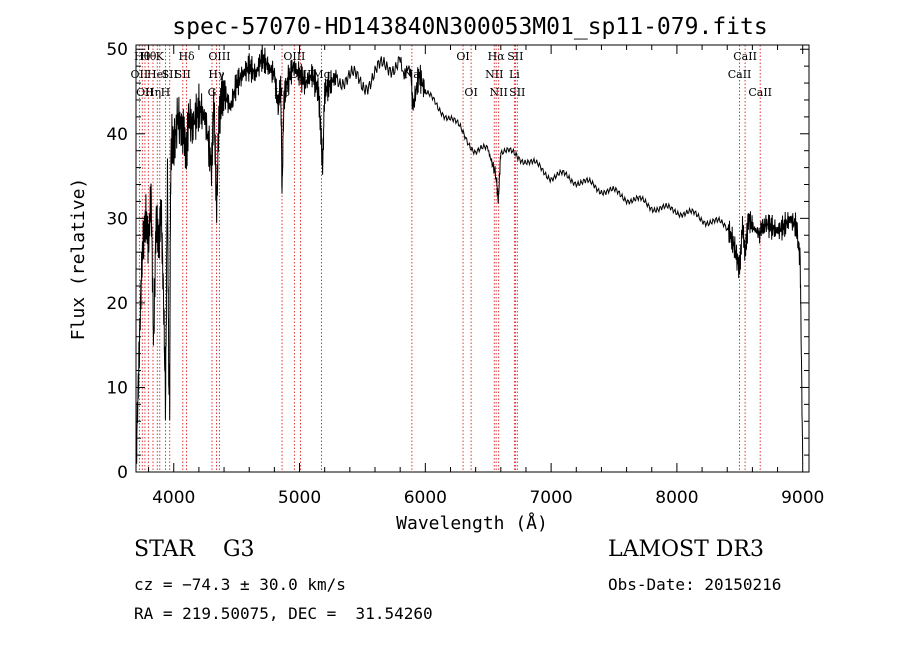  What do you see at coordinates (294, 56) in the screenshot?
I see `line-label-15: OIII` at bounding box center [294, 56].